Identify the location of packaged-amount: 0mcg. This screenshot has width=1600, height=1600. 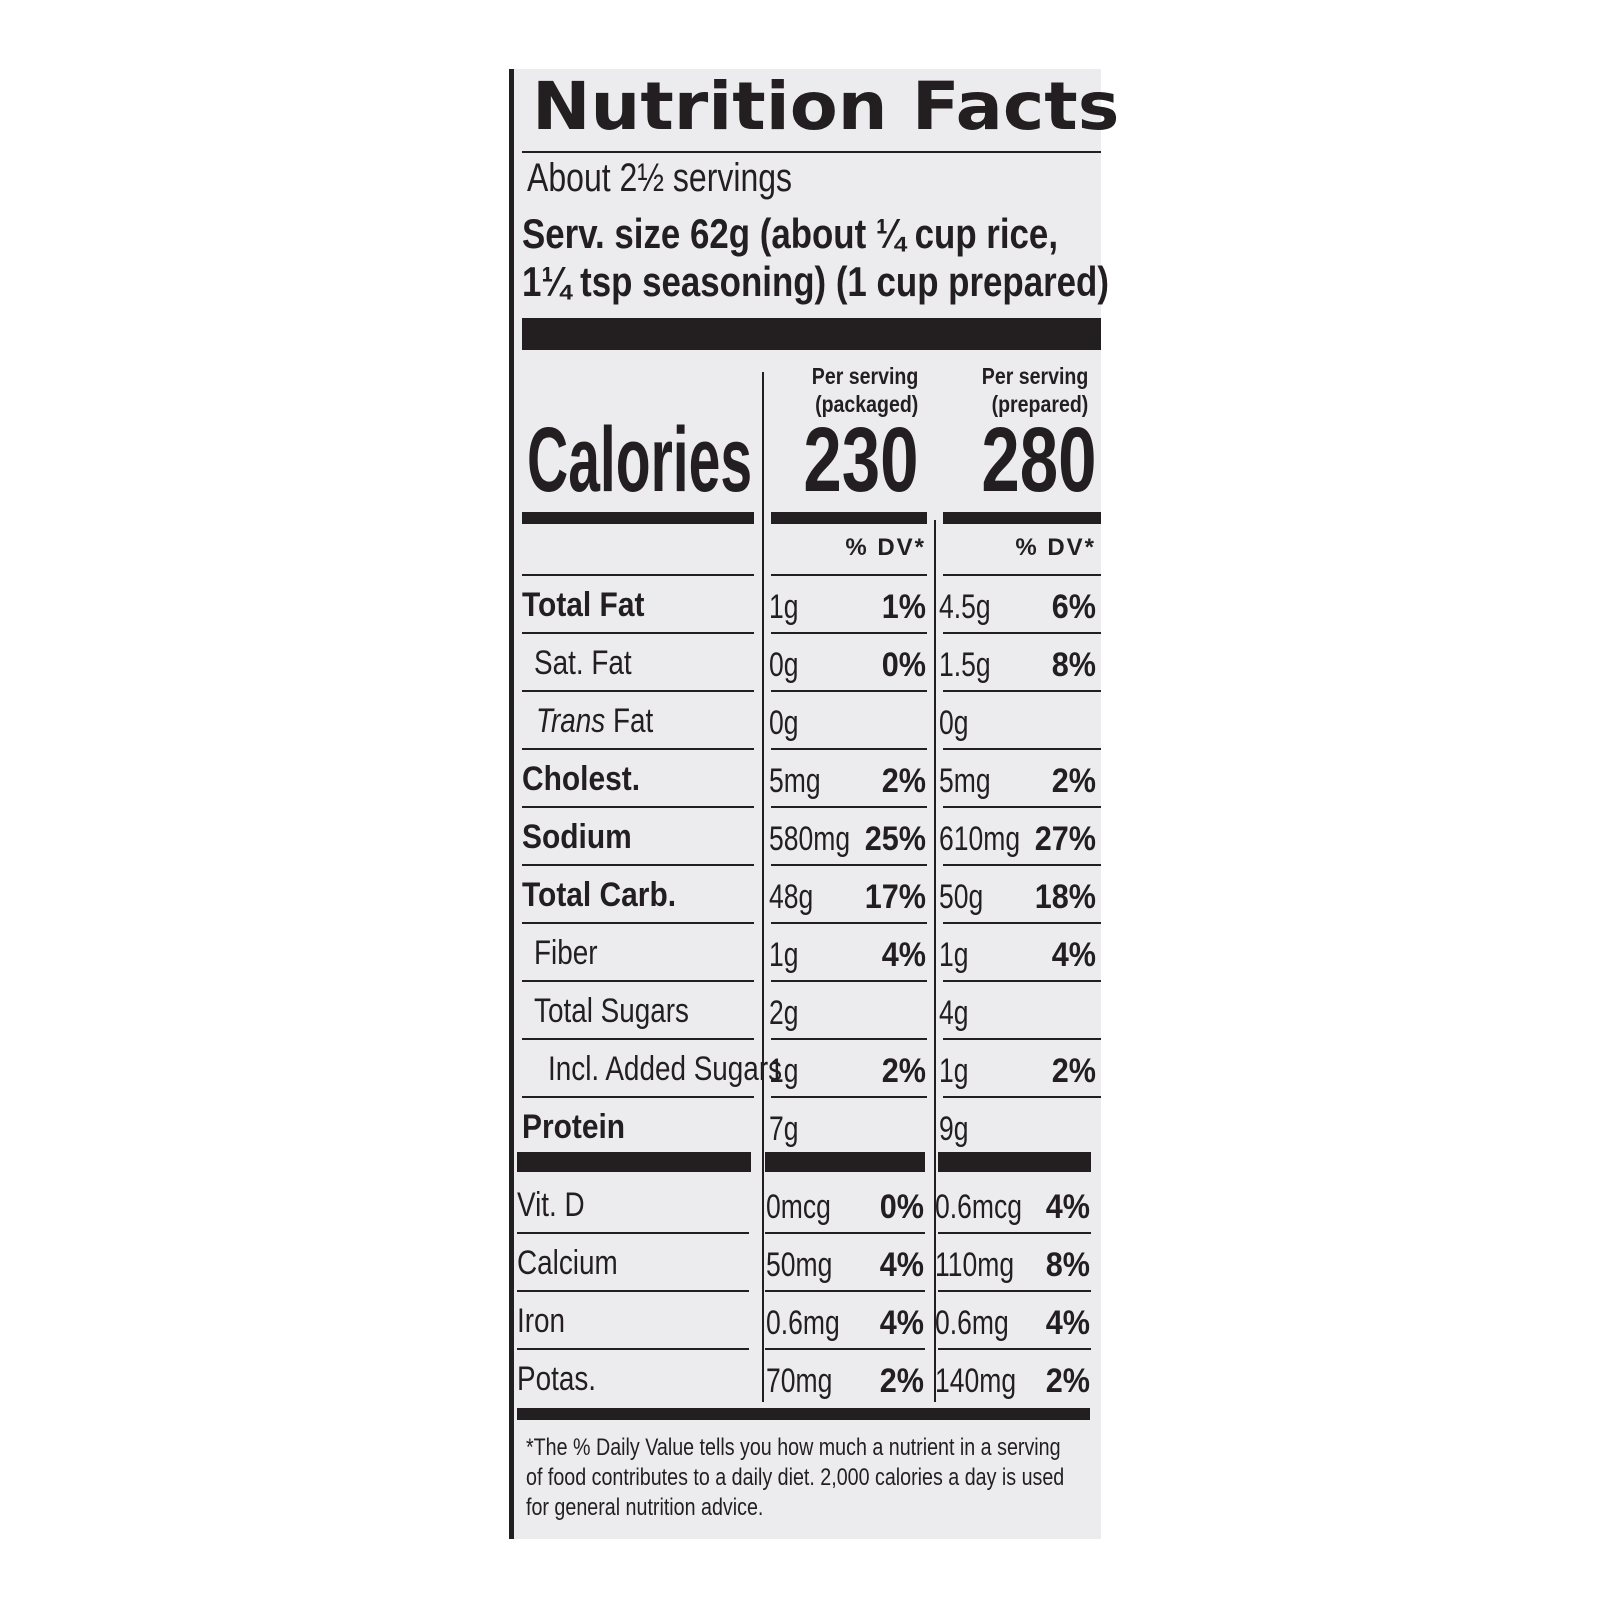
(798, 1207).